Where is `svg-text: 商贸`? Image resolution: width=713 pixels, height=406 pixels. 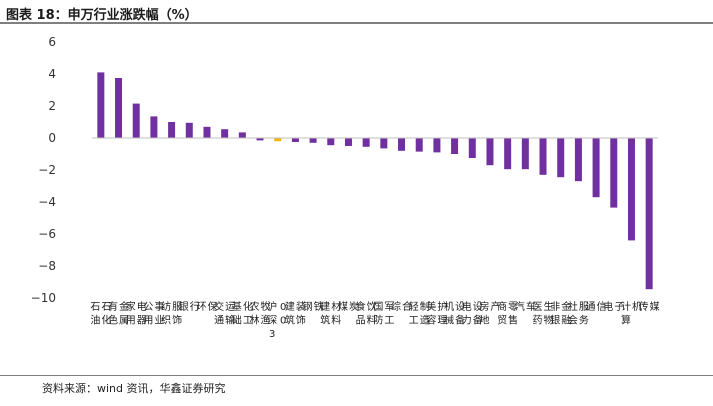
svg-text: 商贸 is located at coordinates (502, 313).